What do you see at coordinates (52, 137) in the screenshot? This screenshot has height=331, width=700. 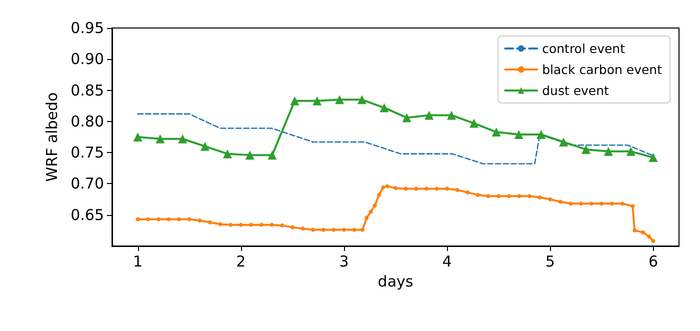 I see `y-axis-title: WRF albedo` at bounding box center [52, 137].